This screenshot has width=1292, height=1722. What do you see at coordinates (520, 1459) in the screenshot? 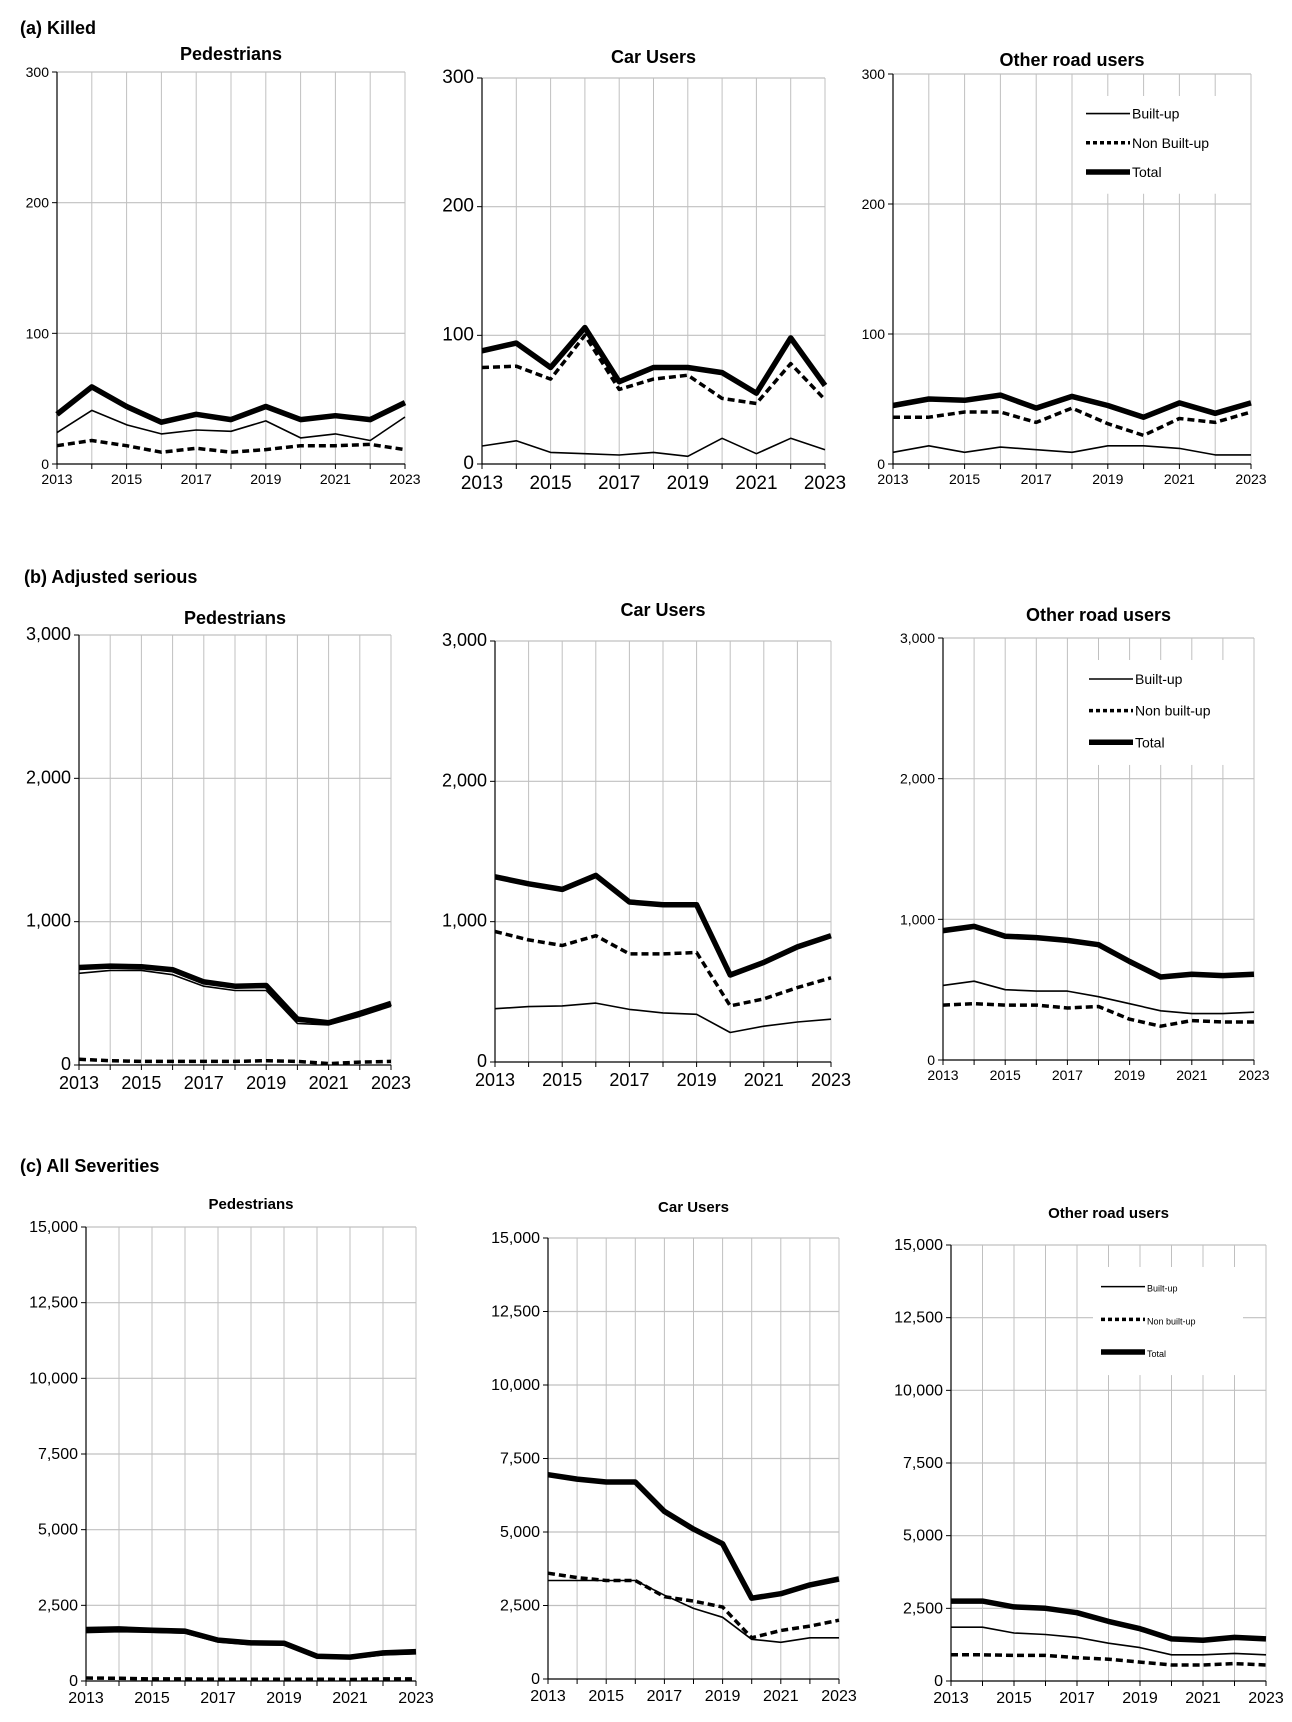
I see `y-tick-label: 7,500` at bounding box center [520, 1459].